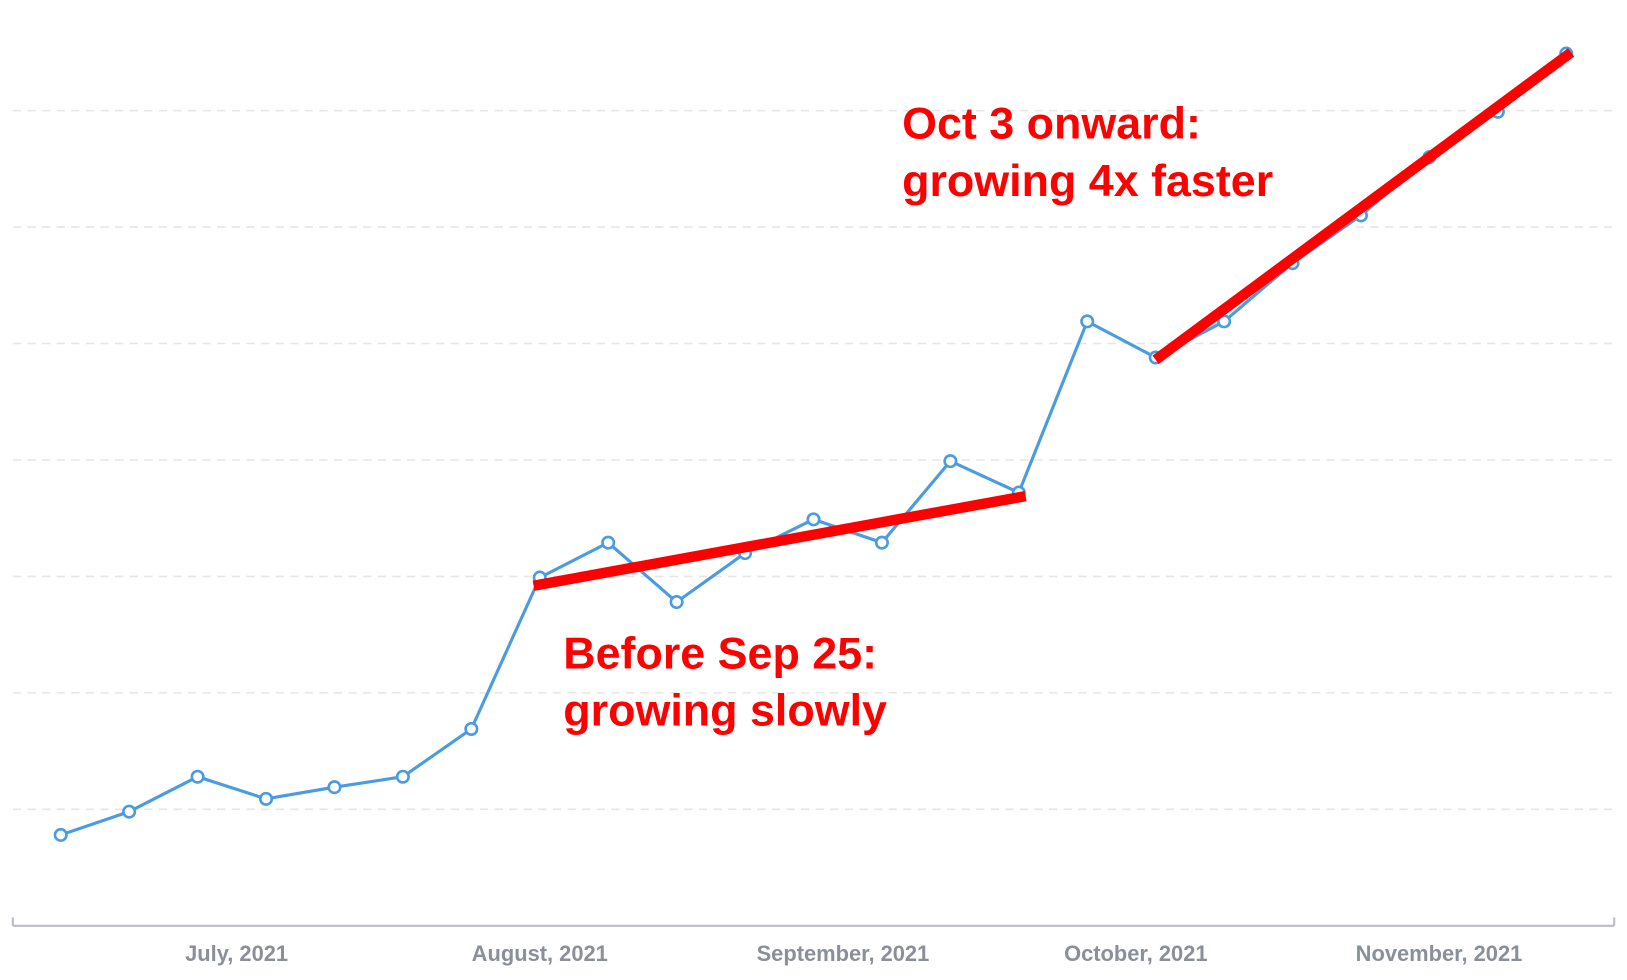  What do you see at coordinates (725, 711) in the screenshot?
I see `annotation: growing slowly` at bounding box center [725, 711].